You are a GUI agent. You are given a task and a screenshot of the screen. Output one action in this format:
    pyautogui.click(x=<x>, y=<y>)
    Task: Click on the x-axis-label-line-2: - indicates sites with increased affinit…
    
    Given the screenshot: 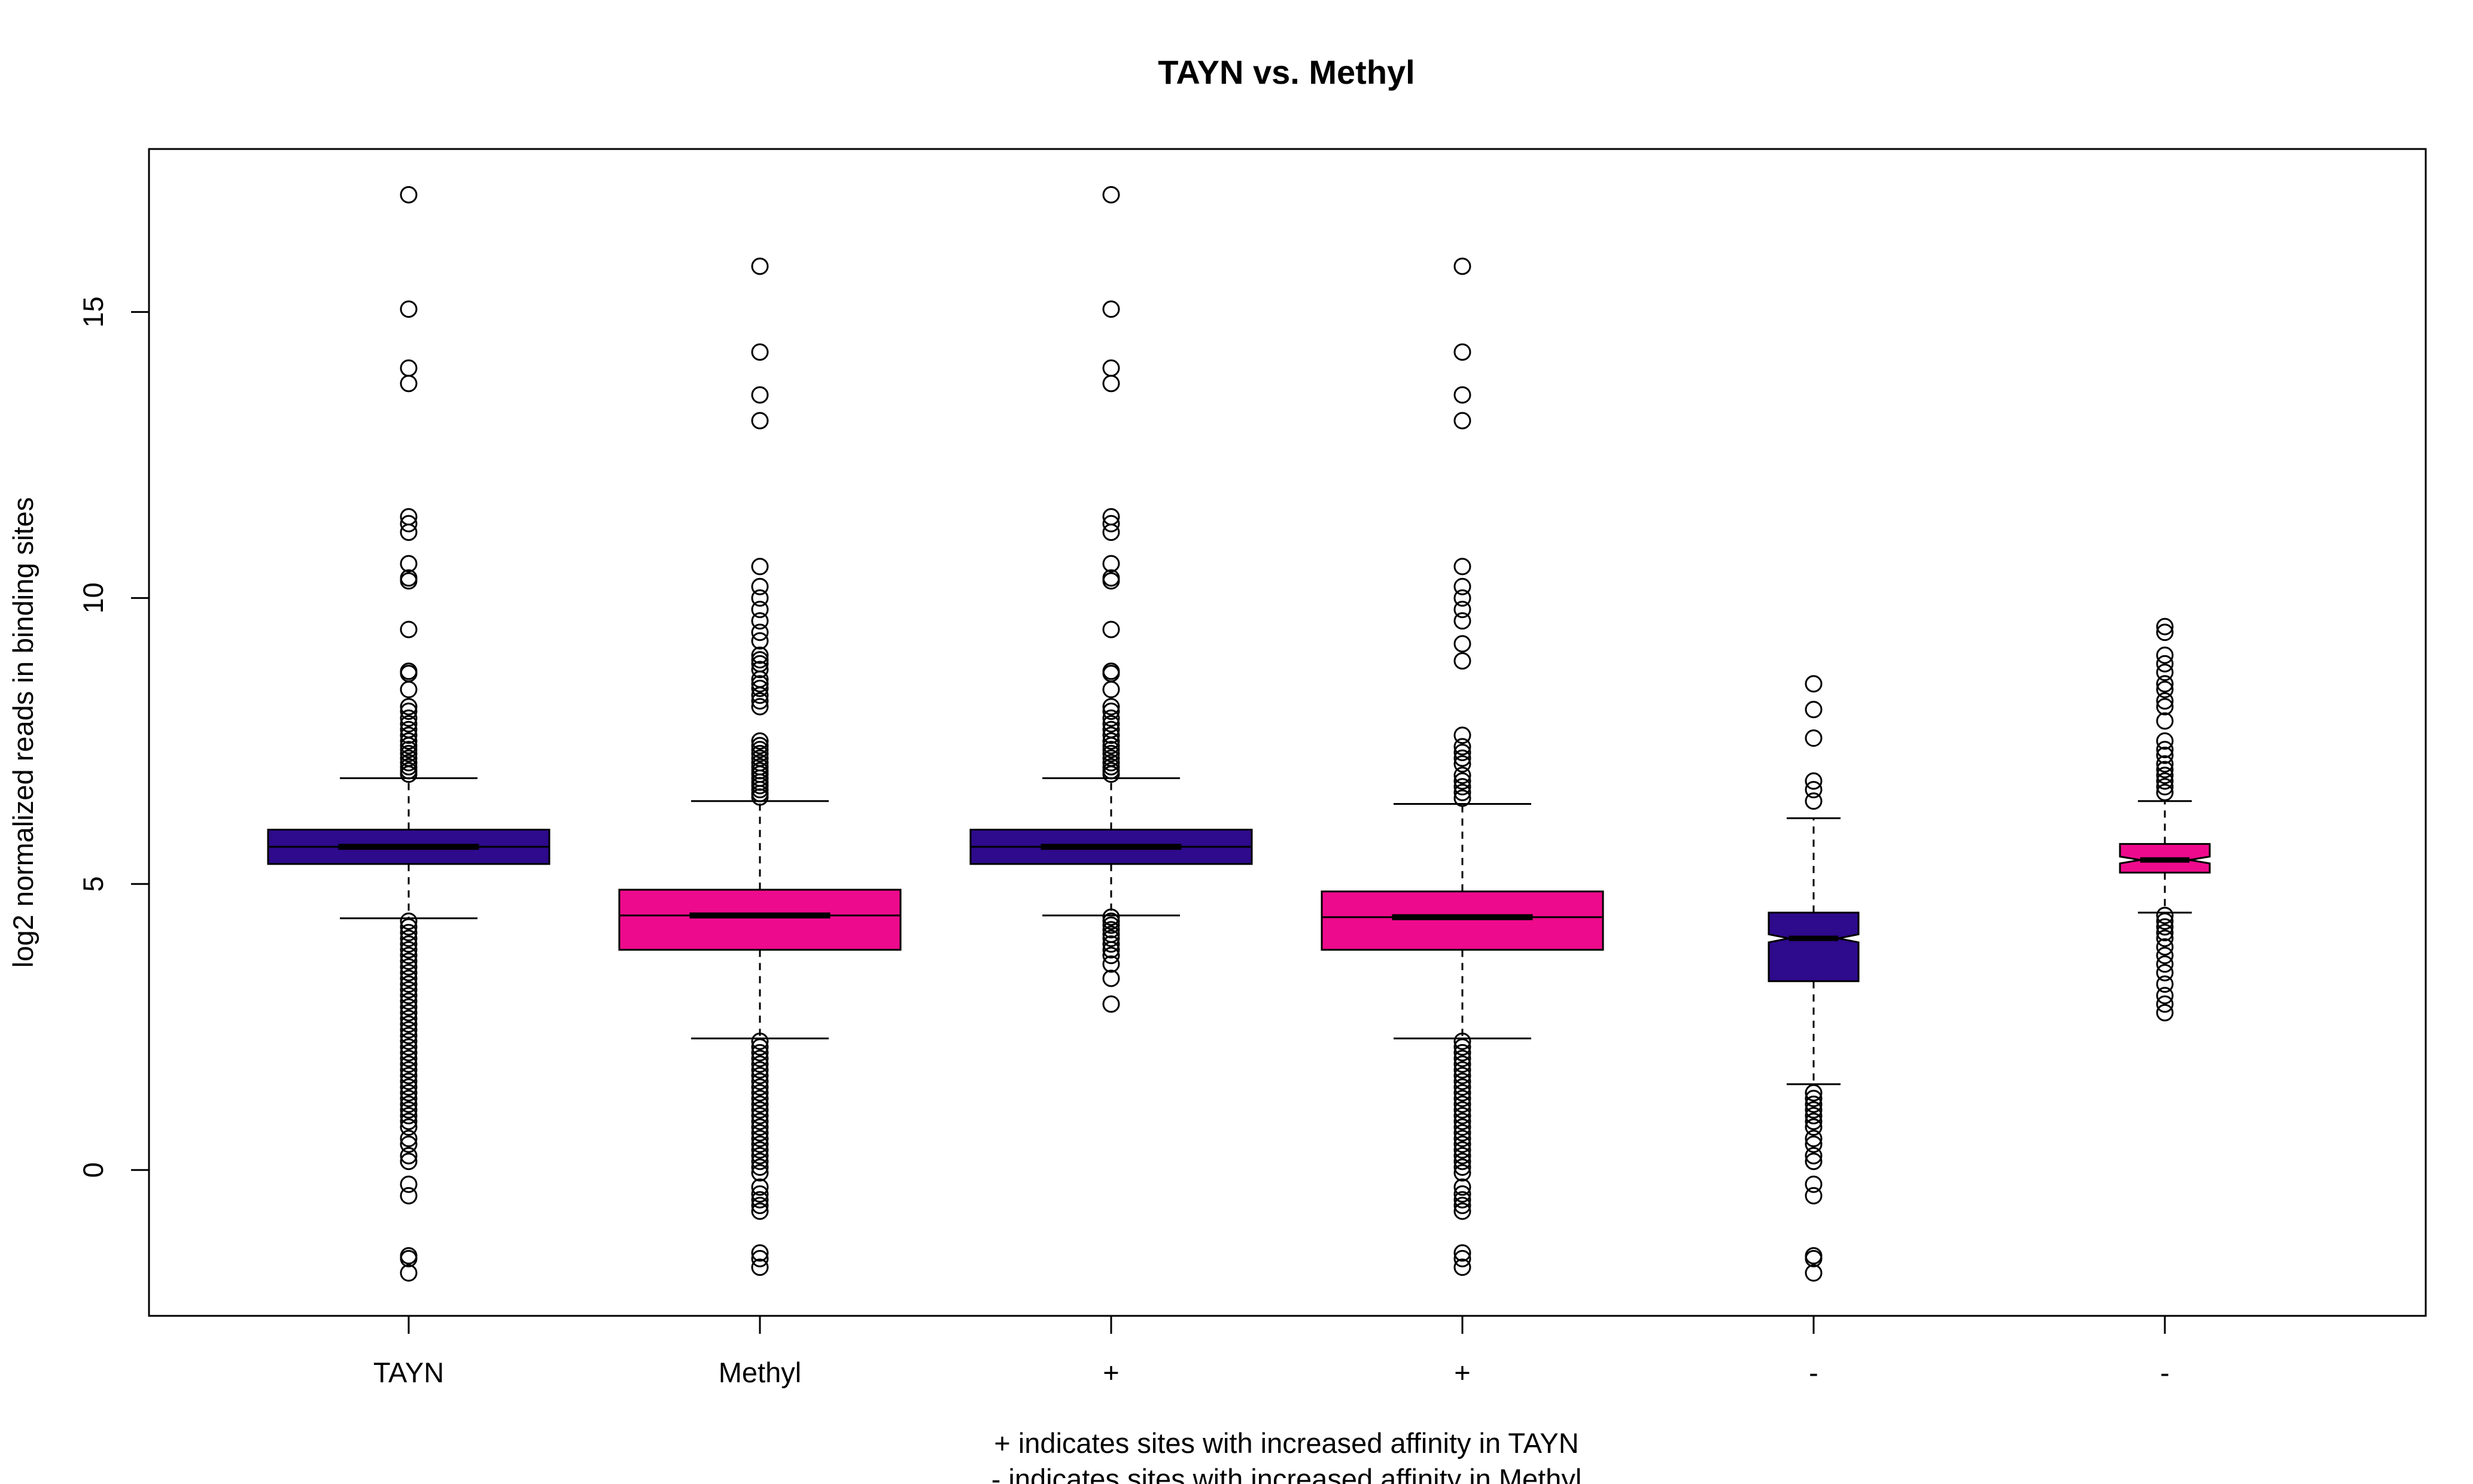 What is the action you would take?
    pyautogui.click(x=1286, y=1473)
    